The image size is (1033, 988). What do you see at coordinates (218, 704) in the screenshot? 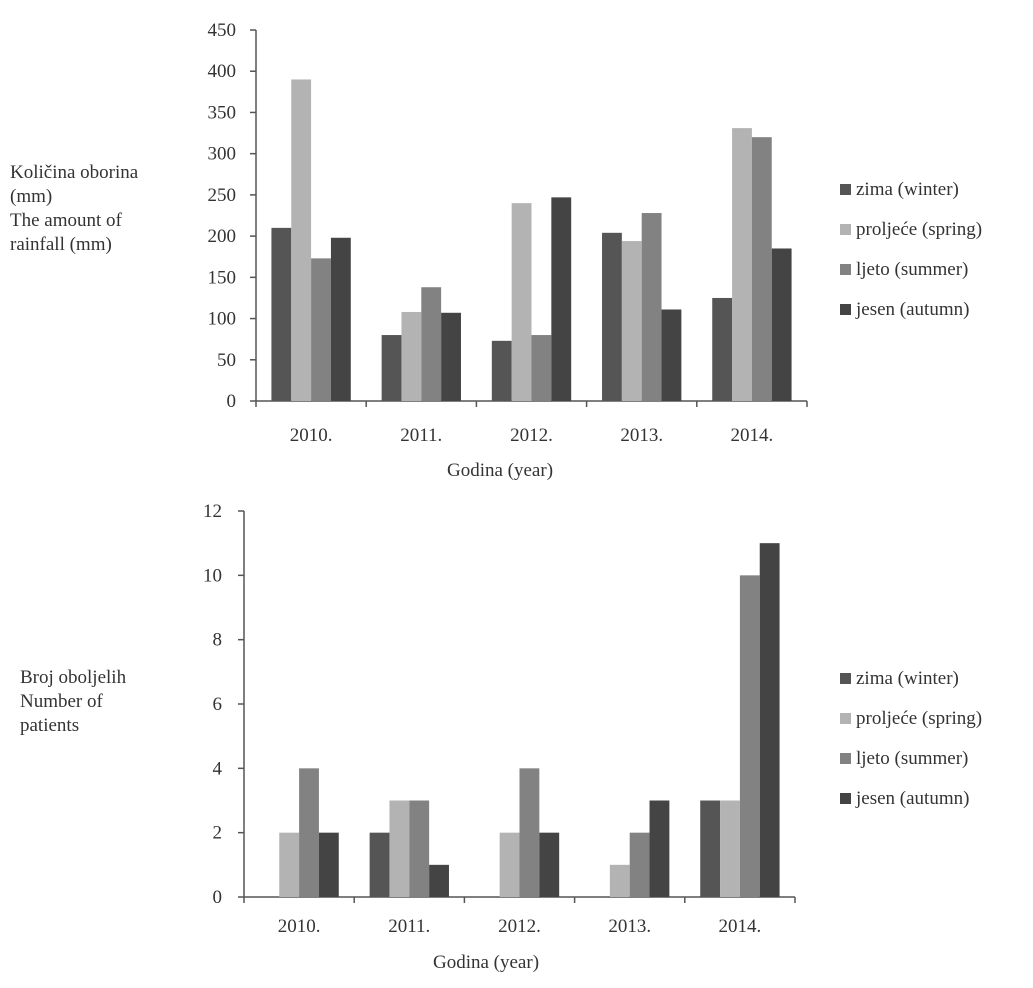
I see `y-tick-label: 6` at bounding box center [218, 704].